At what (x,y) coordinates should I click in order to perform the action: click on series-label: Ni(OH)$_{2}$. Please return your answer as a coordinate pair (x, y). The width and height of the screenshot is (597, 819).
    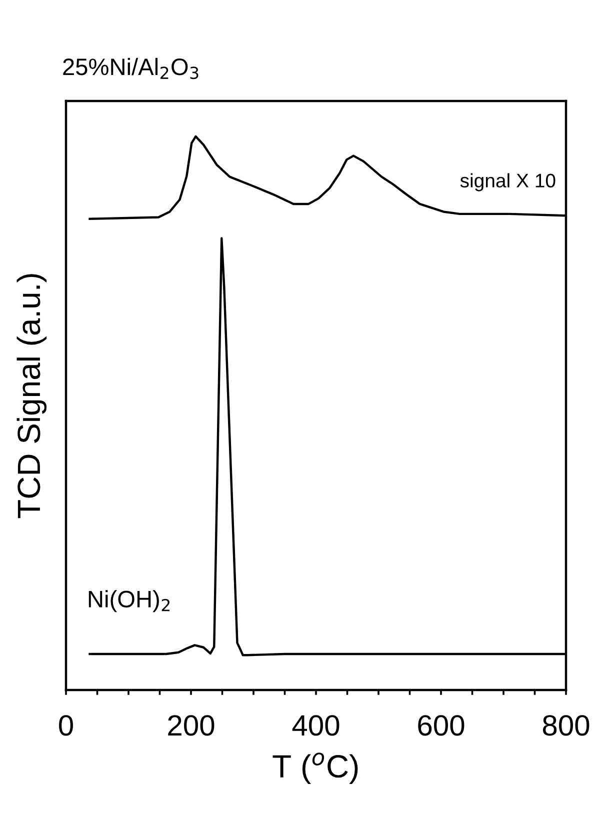
    Looking at the image, I should click on (129, 601).